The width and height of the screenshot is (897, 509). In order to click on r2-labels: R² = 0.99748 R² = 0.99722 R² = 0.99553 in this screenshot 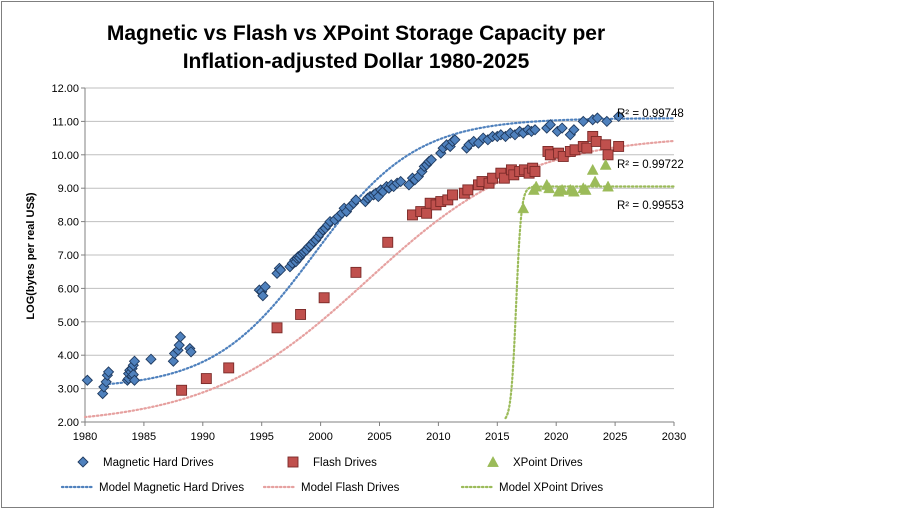, I will do `click(650, 160)`.